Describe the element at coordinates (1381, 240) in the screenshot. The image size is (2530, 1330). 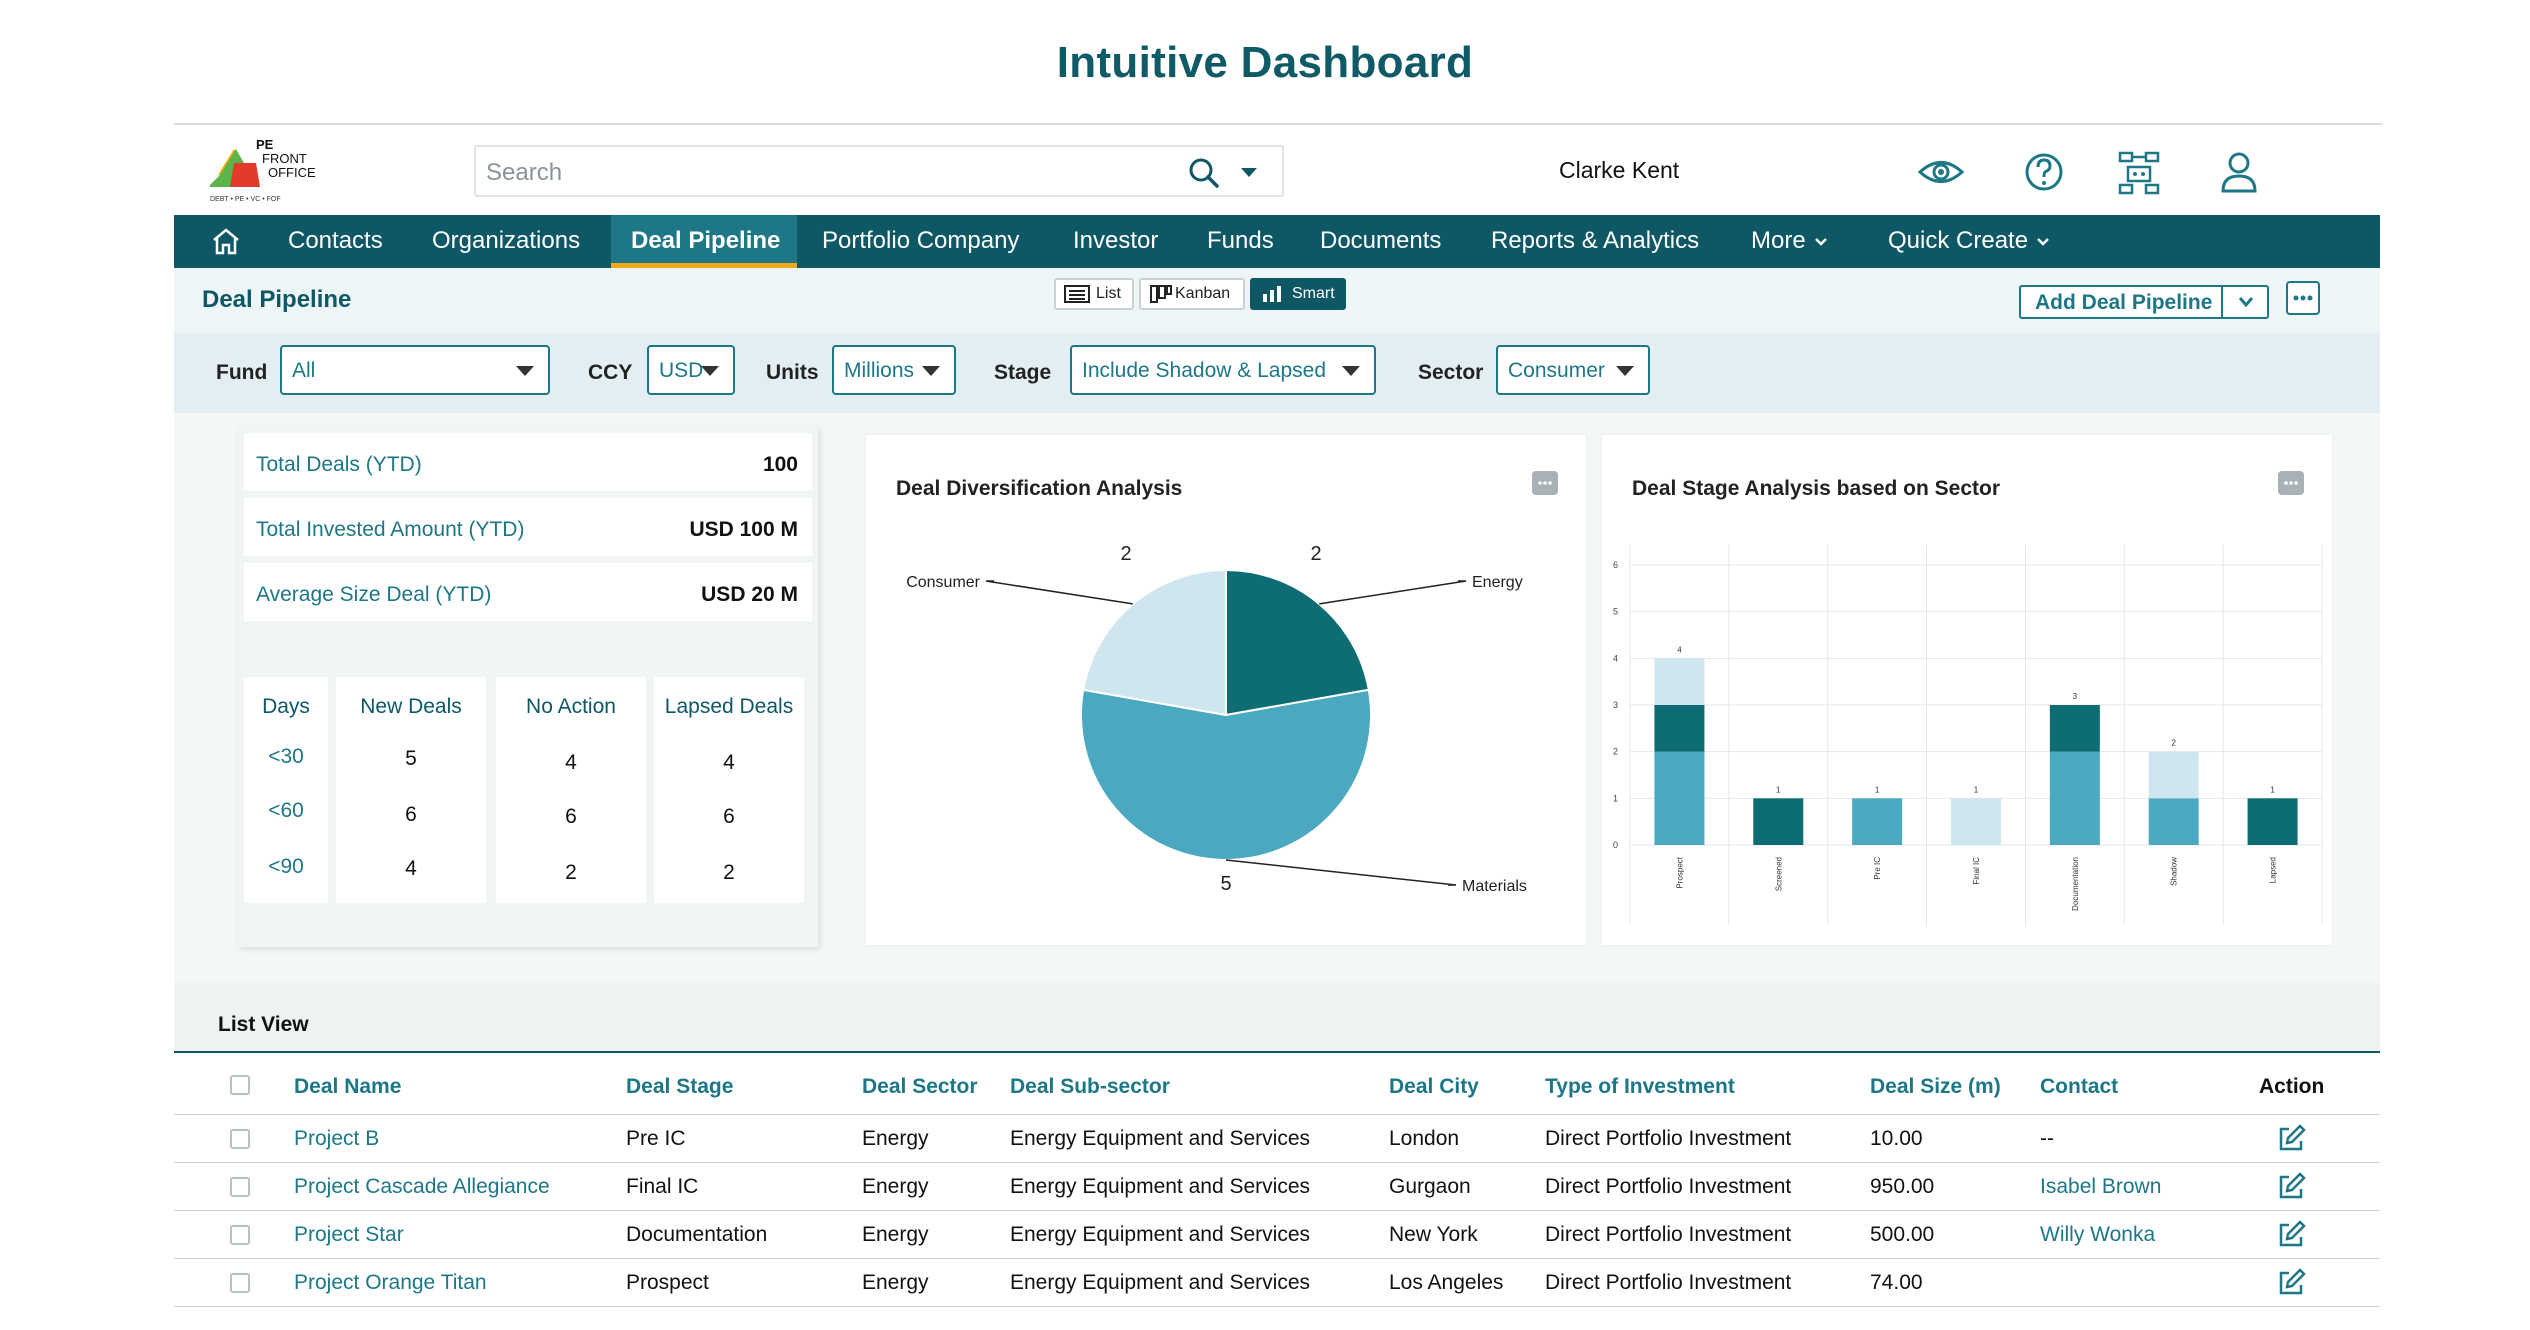
I see `nav-item-documents: Documents` at that location.